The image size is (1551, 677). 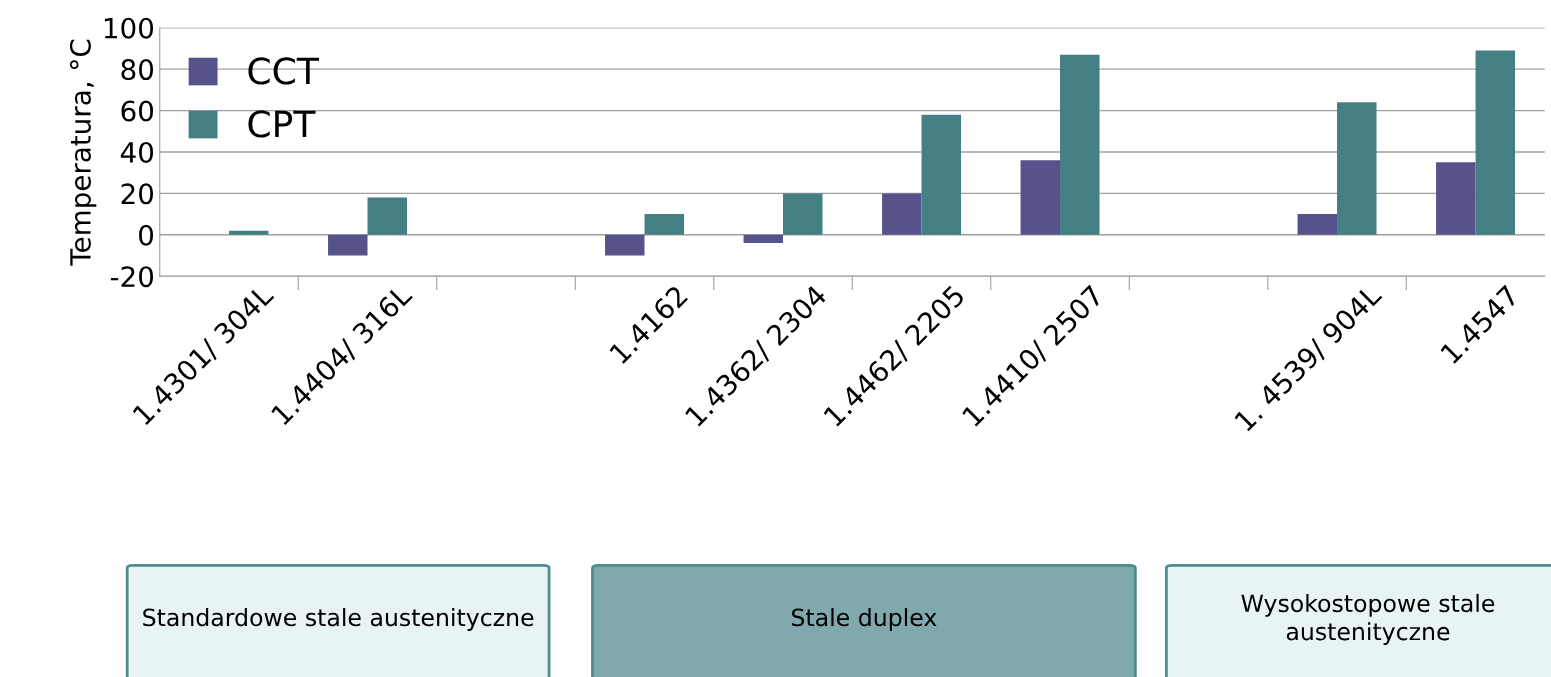 What do you see at coordinates (1368, 619) in the screenshot?
I see `text: Wysokostopowe stale austenityczne` at bounding box center [1368, 619].